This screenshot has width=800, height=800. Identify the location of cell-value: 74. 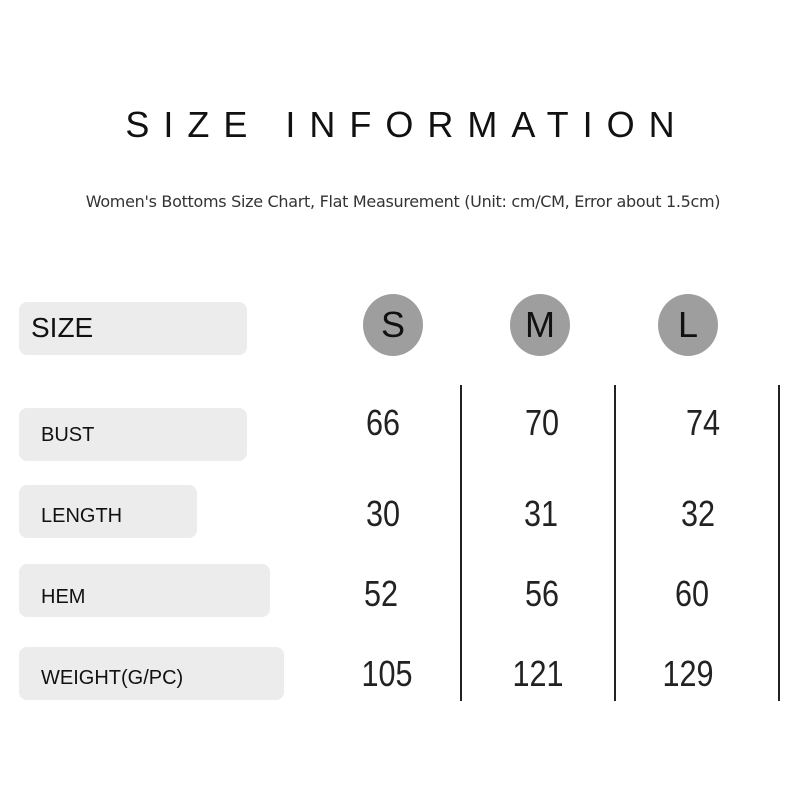
(703, 422).